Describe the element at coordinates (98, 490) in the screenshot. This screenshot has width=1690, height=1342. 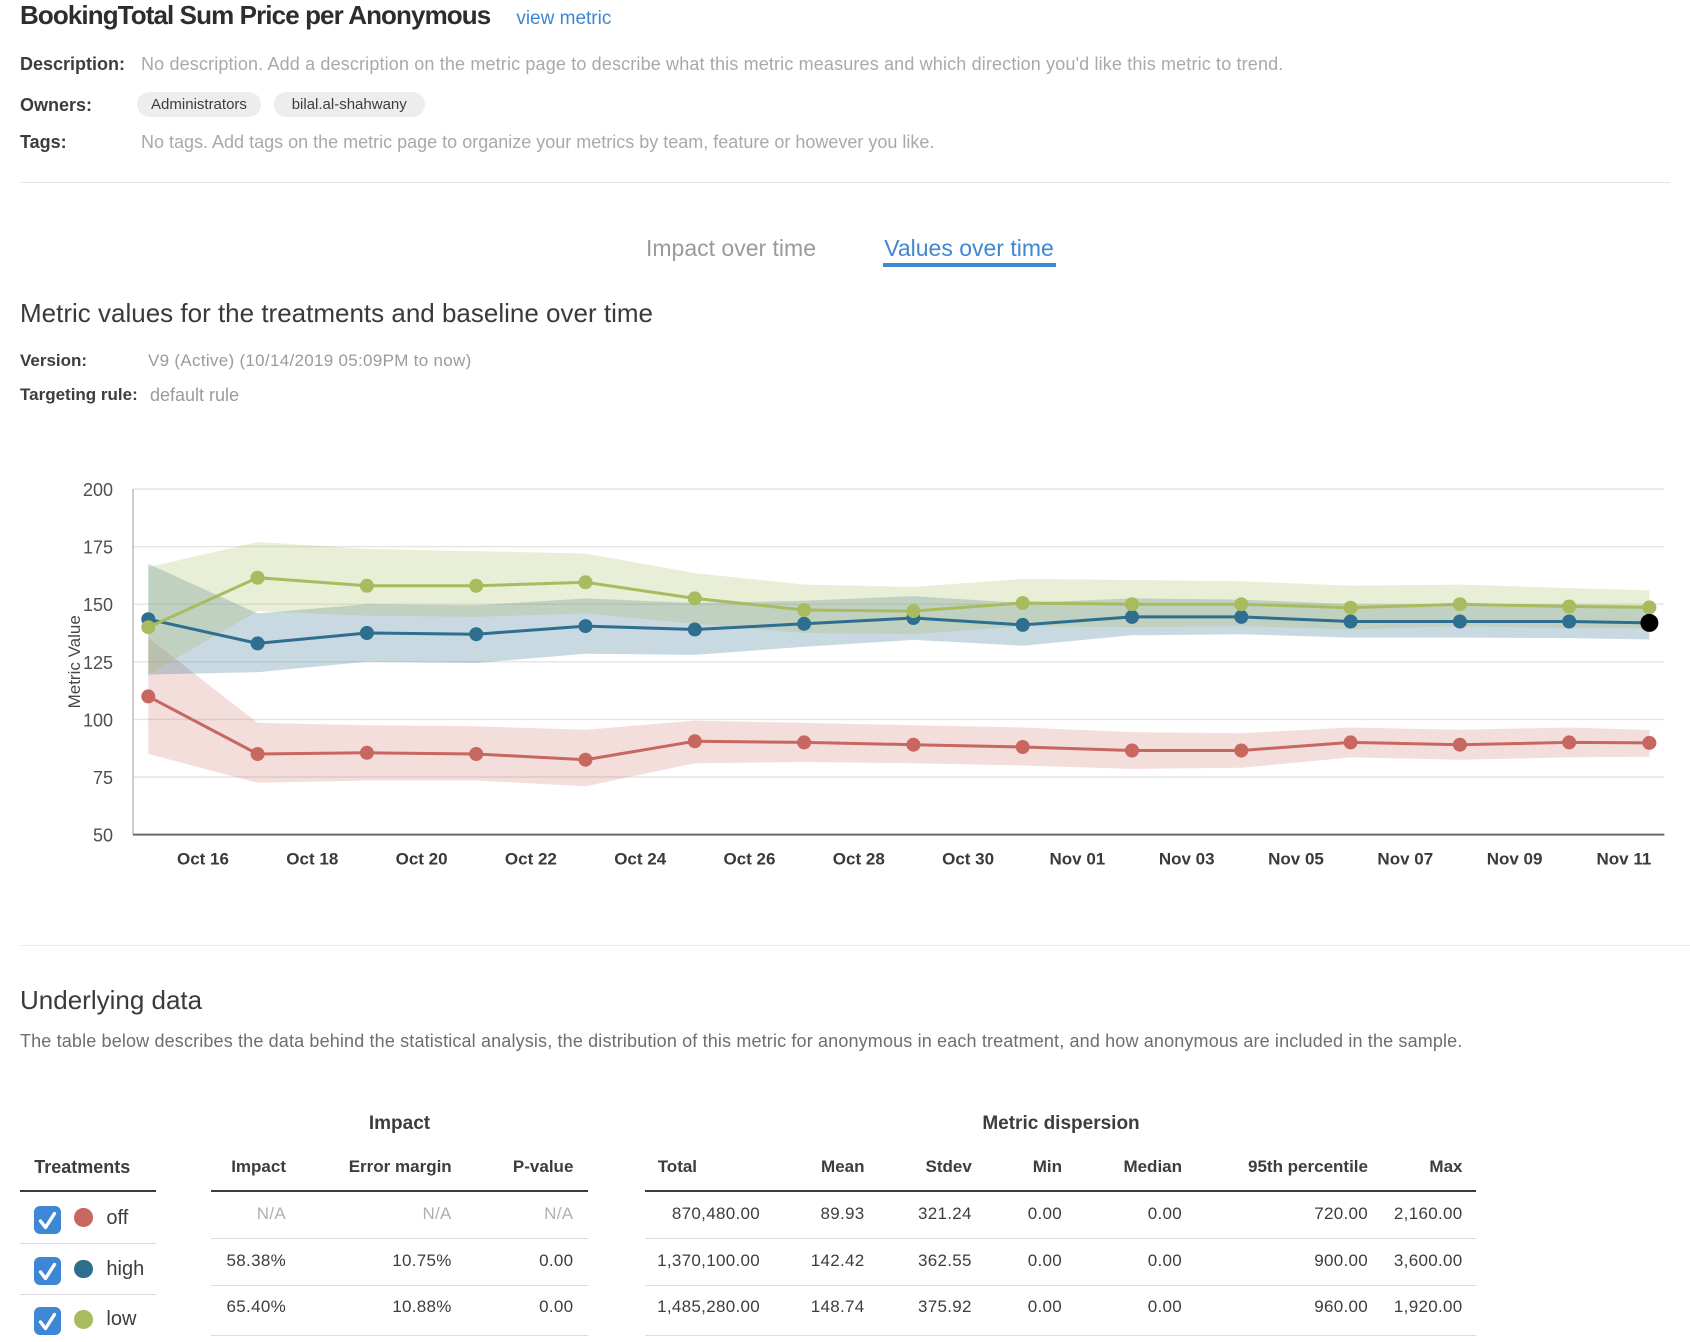
I see `svg-text: 200` at that location.